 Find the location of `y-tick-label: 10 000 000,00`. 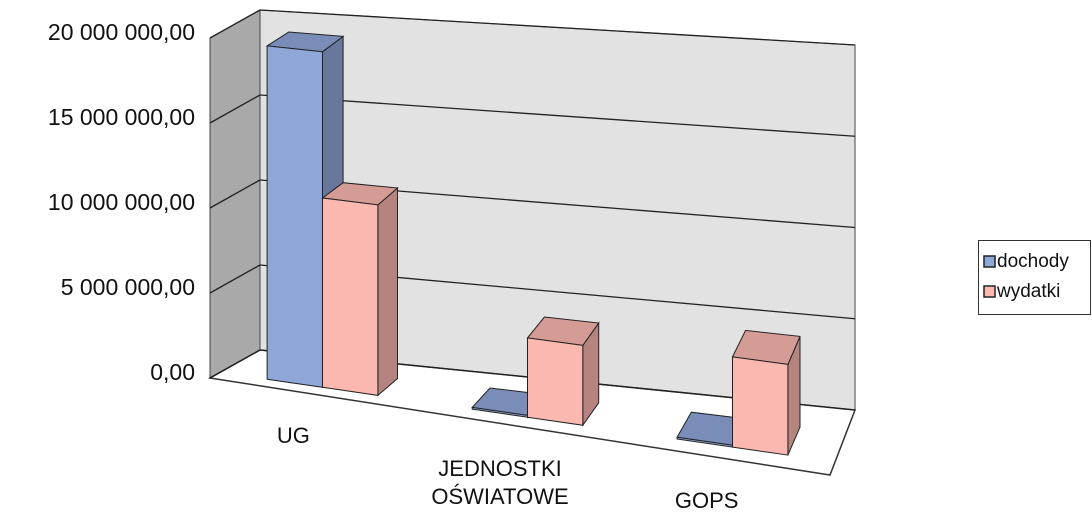

y-tick-label: 10 000 000,00 is located at coordinates (121, 202).